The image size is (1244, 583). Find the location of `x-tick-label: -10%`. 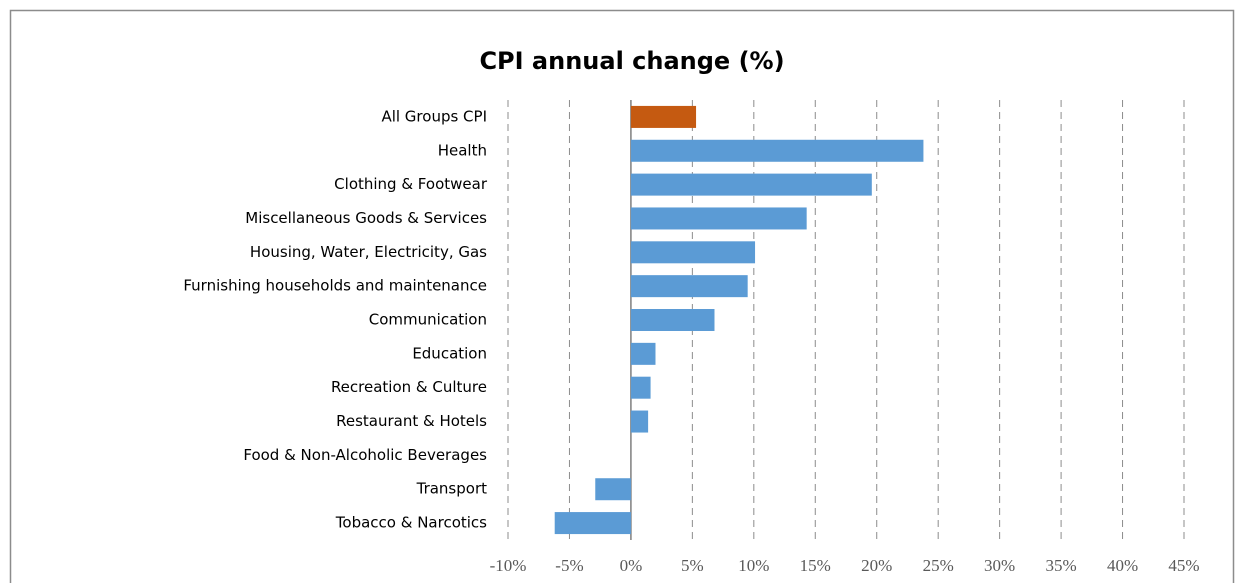

x-tick-label: -10% is located at coordinates (508, 565).